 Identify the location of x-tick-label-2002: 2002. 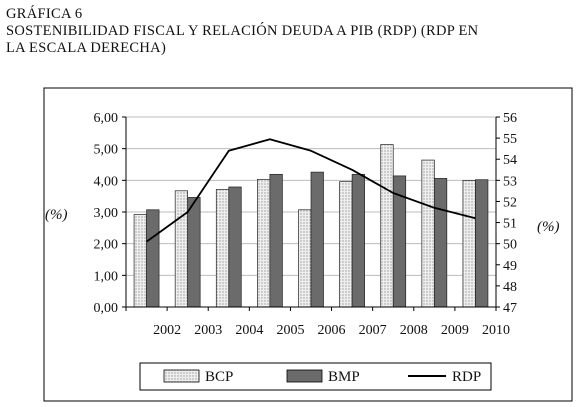
(167, 330).